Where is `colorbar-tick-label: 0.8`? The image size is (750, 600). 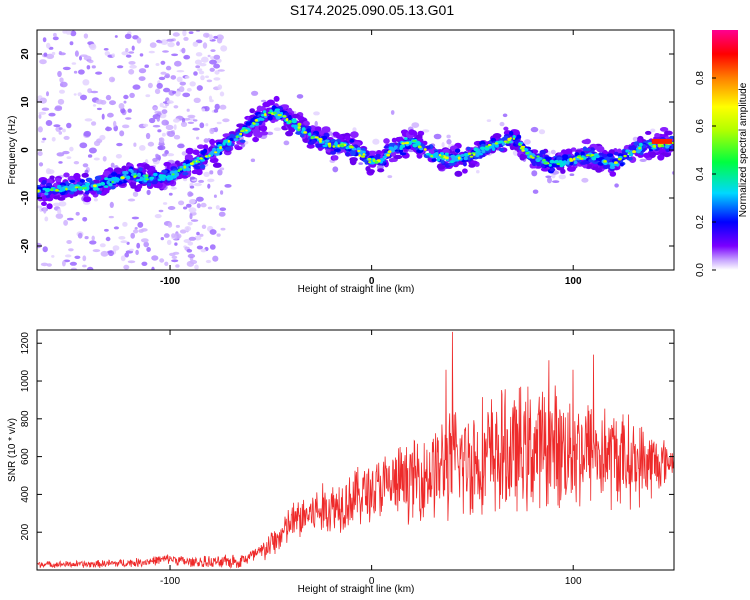
colorbar-tick-label: 0.8 is located at coordinates (700, 78).